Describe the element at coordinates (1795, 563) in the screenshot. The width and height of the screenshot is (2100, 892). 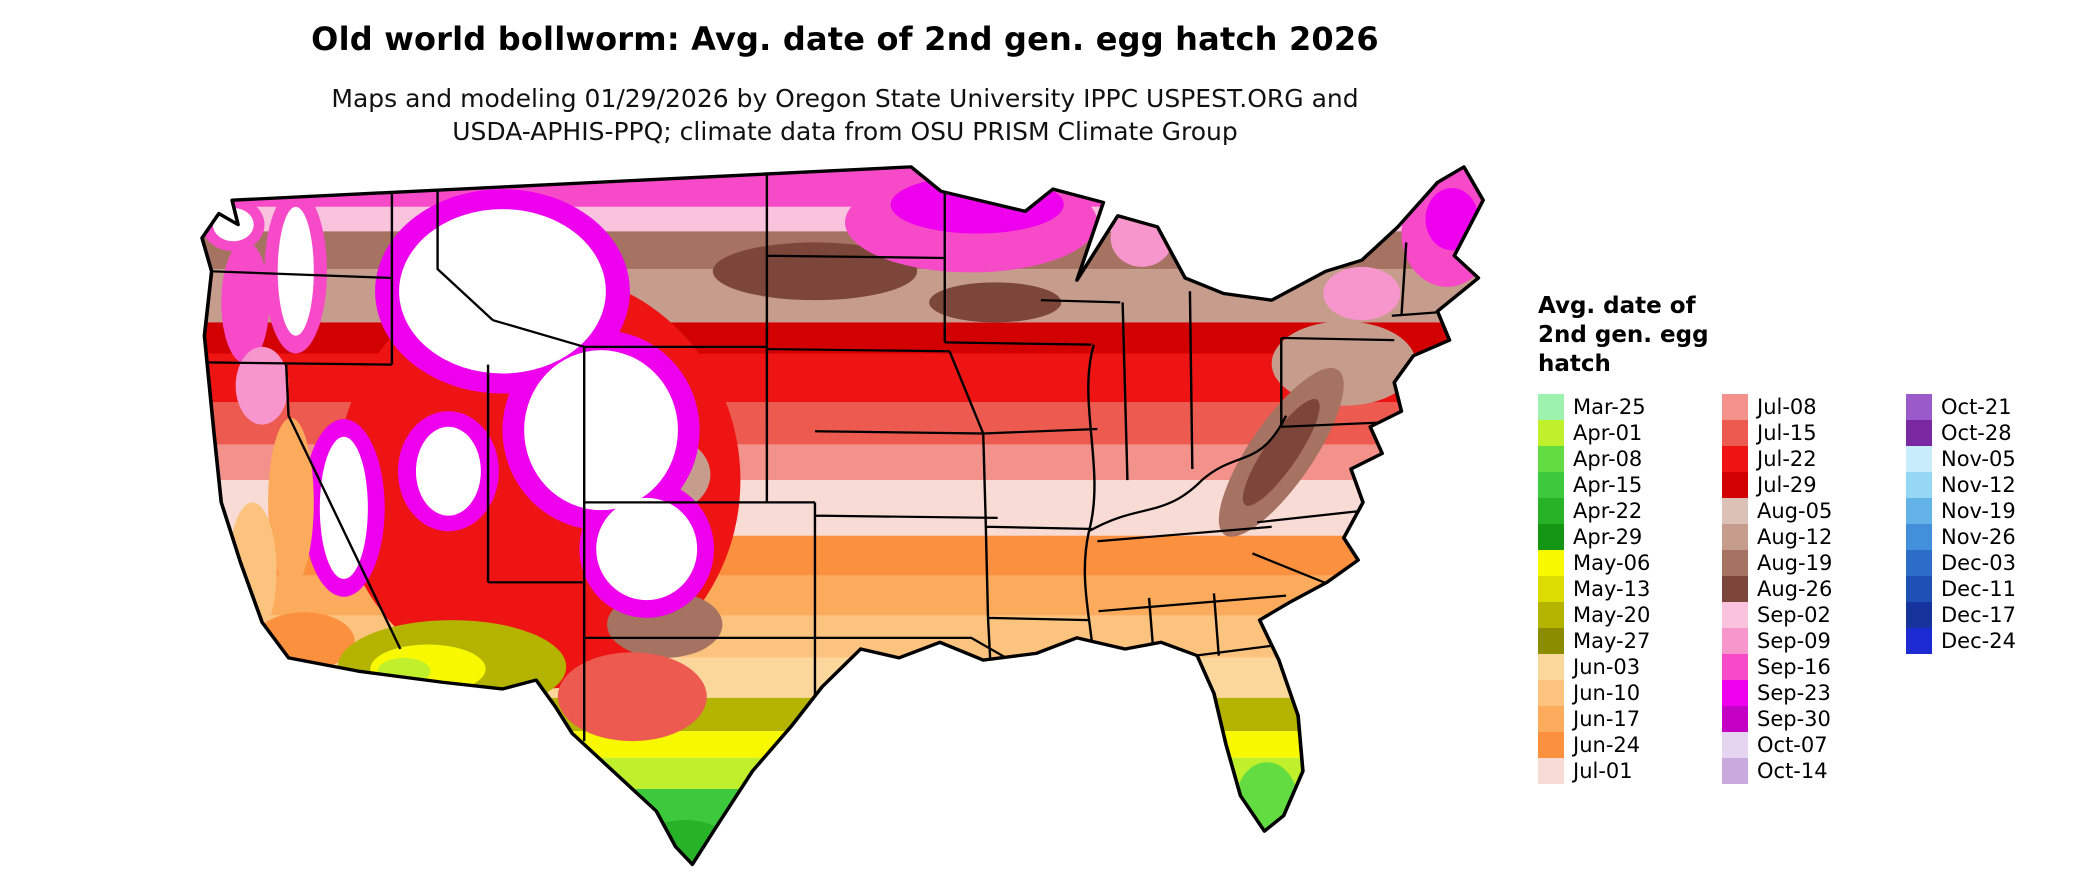
I see `legend-label: Aug-19` at that location.